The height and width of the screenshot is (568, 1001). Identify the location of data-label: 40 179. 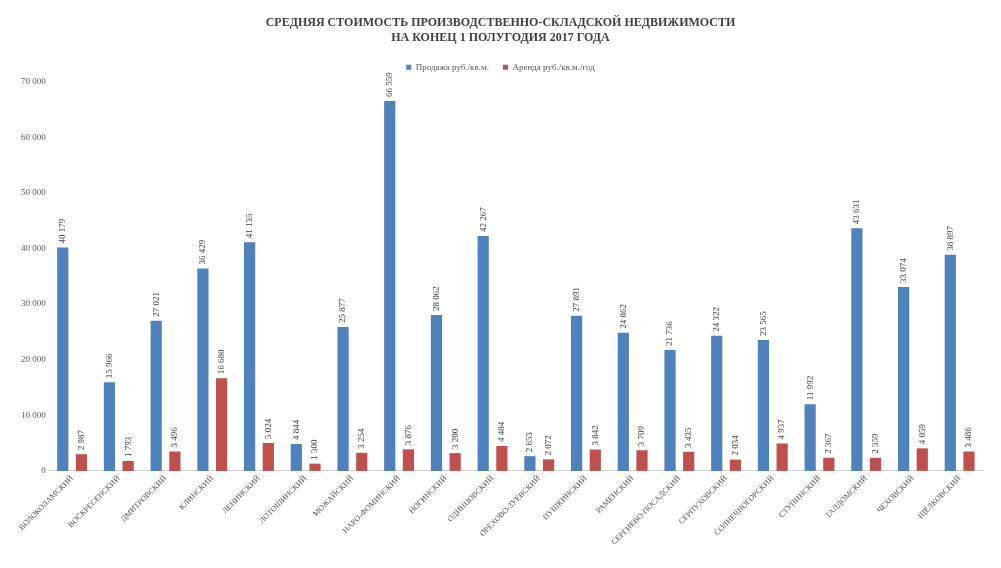
(62, 231).